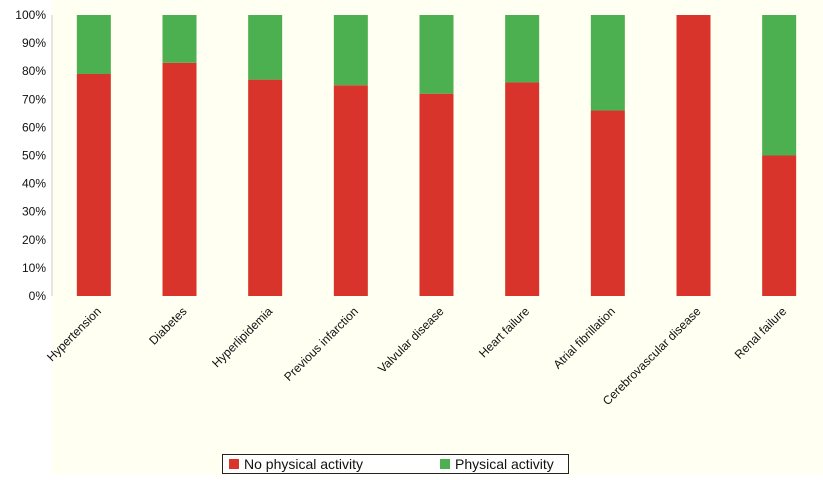 This screenshot has width=823, height=480. What do you see at coordinates (34, 184) in the screenshot?
I see `y-tick-label: 40%` at bounding box center [34, 184].